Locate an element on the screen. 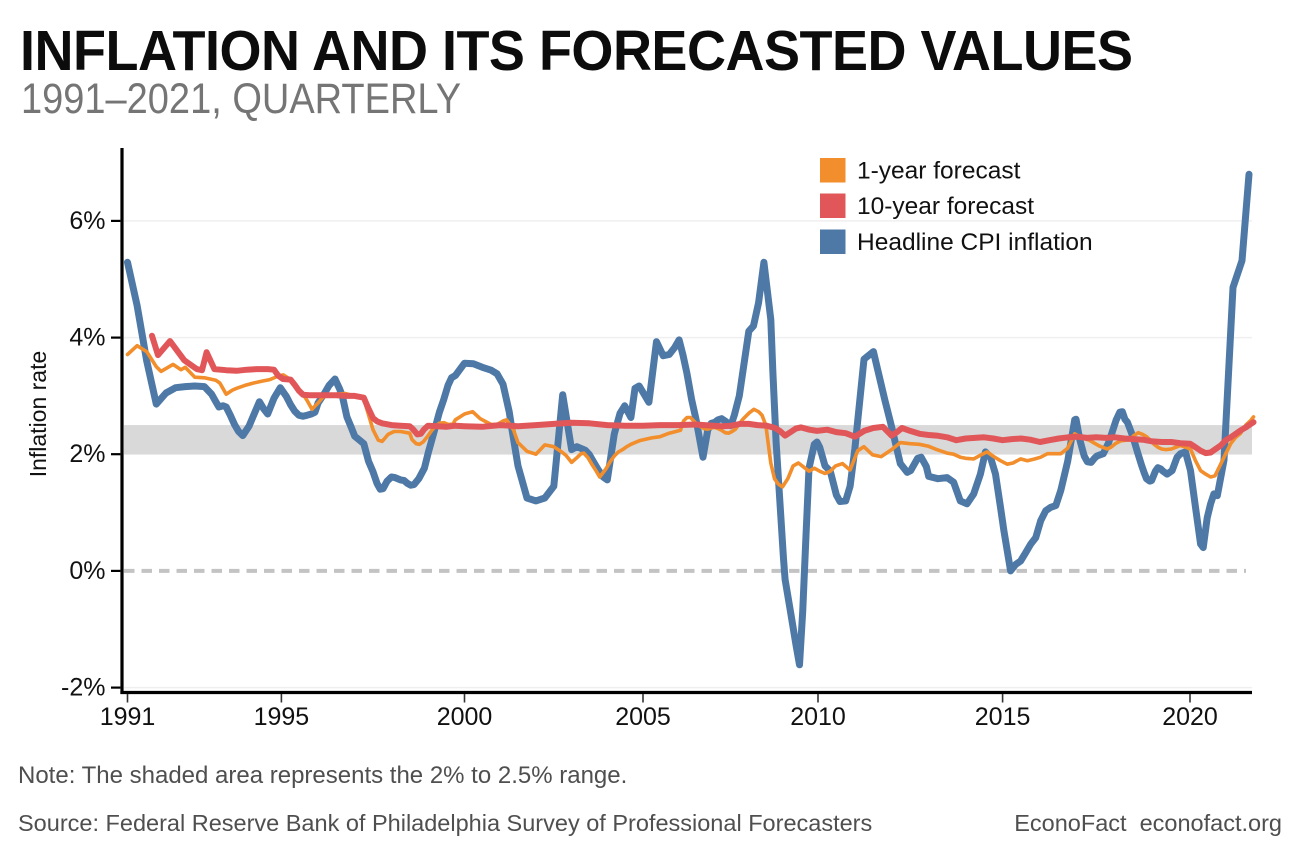 The image size is (1304, 866). svg-text: 10-year forecast is located at coordinates (945, 206).